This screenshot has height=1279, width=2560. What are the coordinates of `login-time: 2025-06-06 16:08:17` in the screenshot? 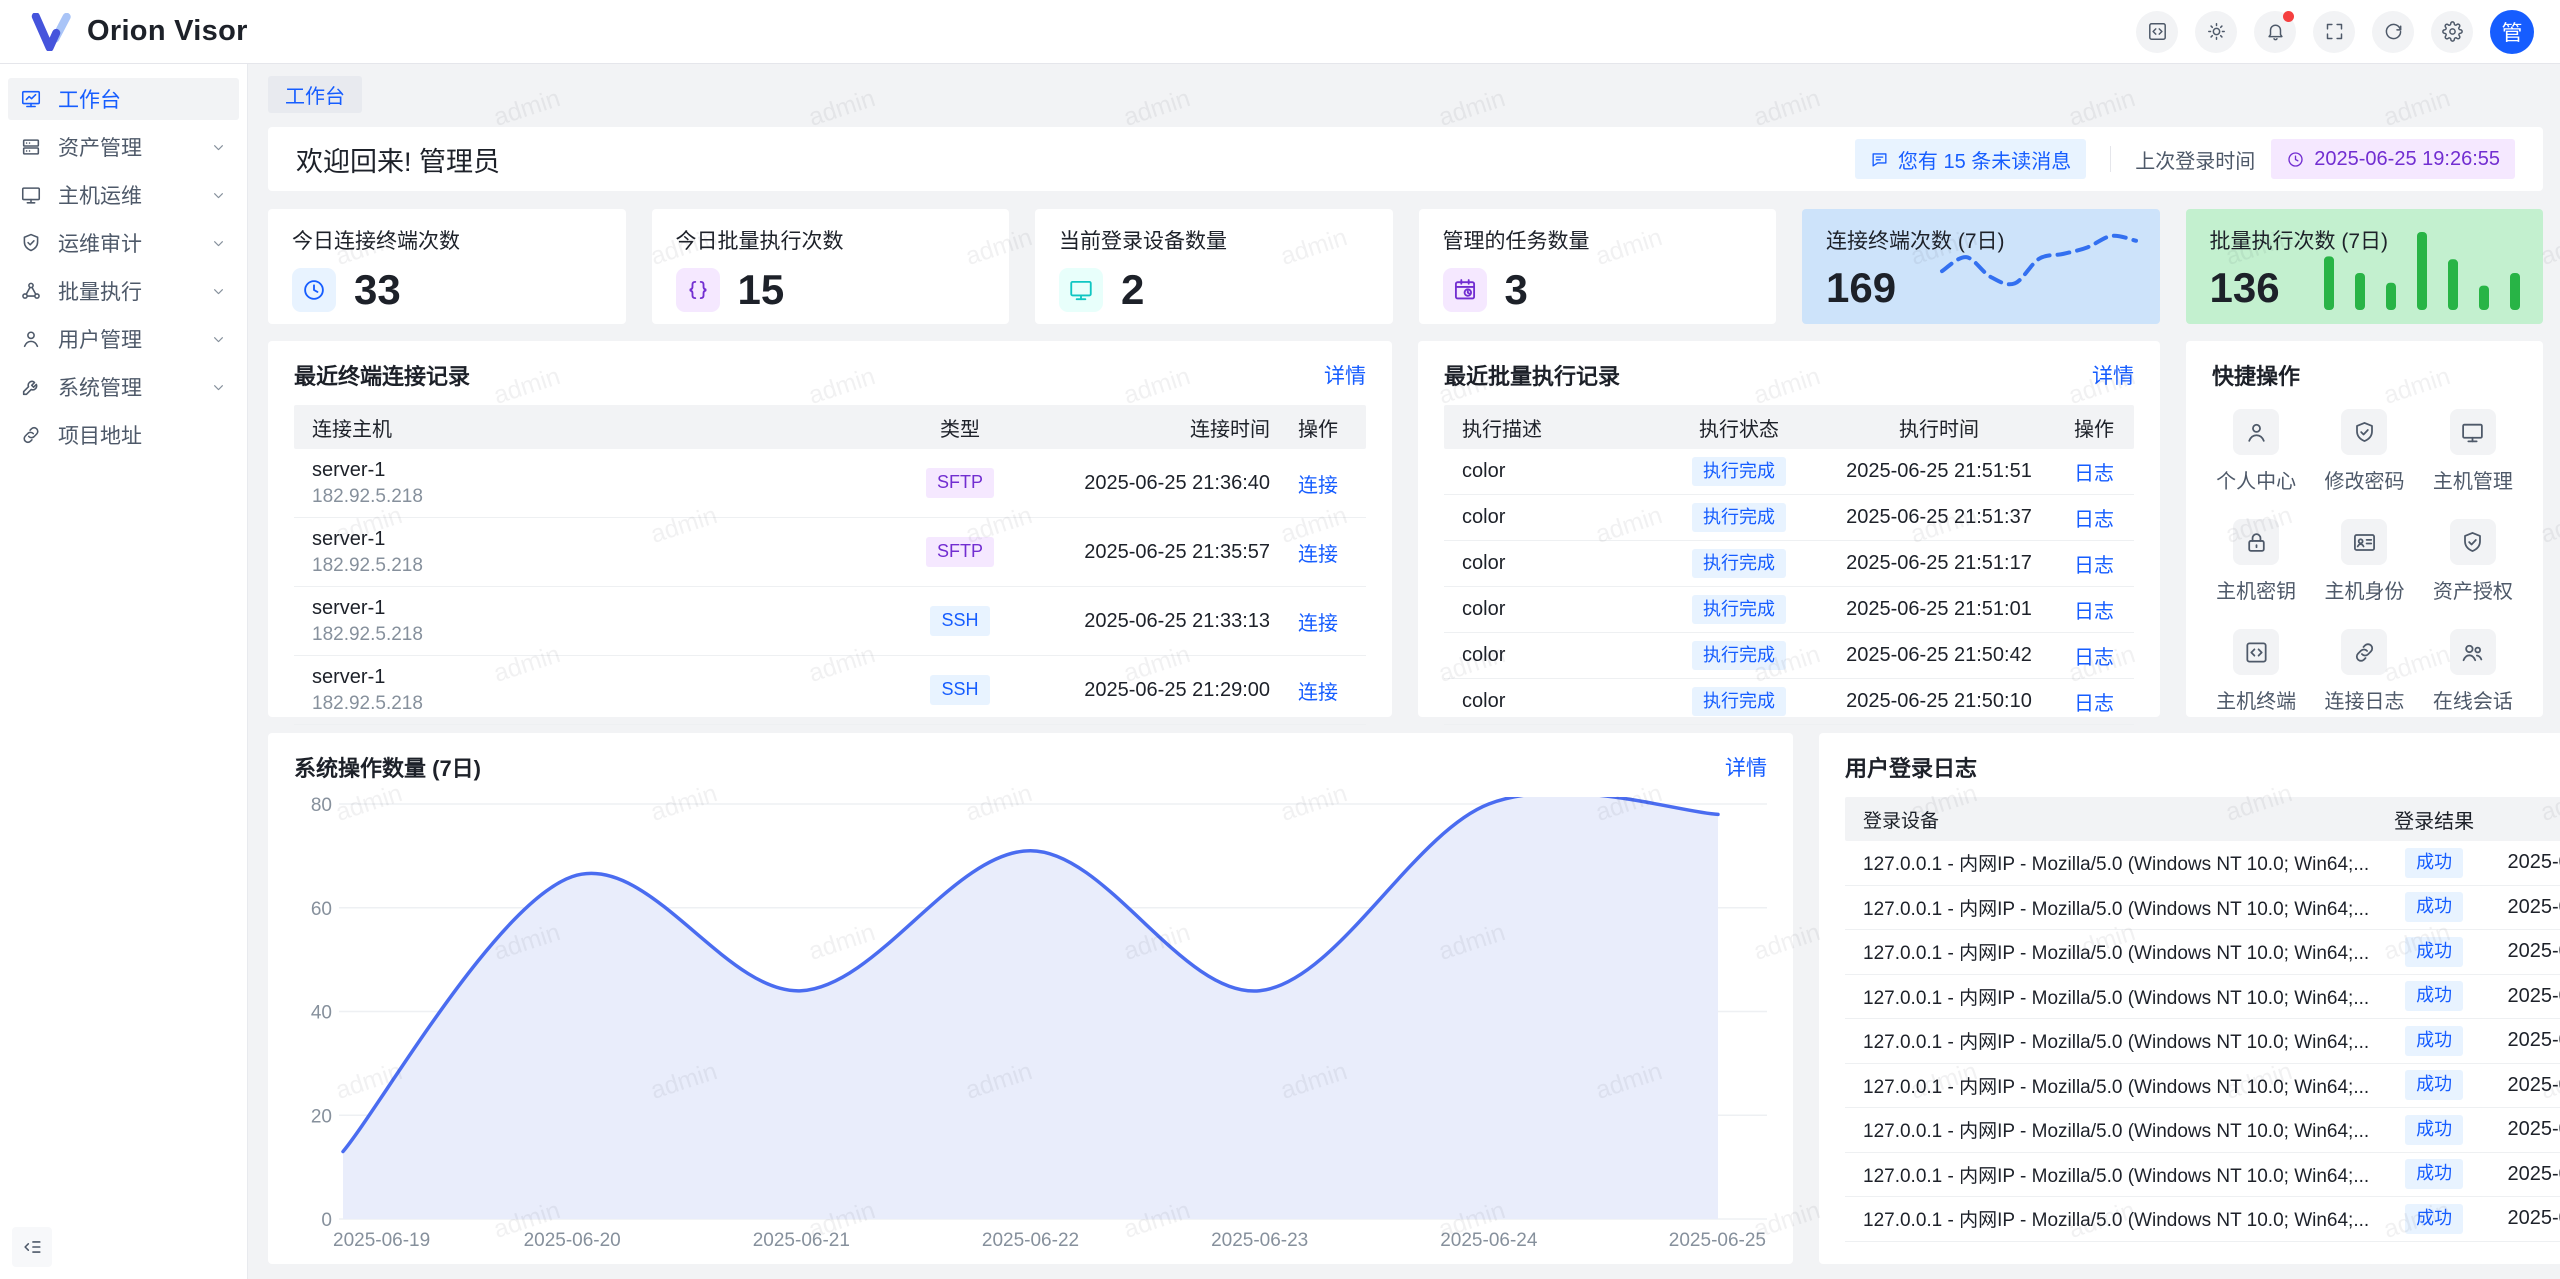 It's located at (2533, 906).